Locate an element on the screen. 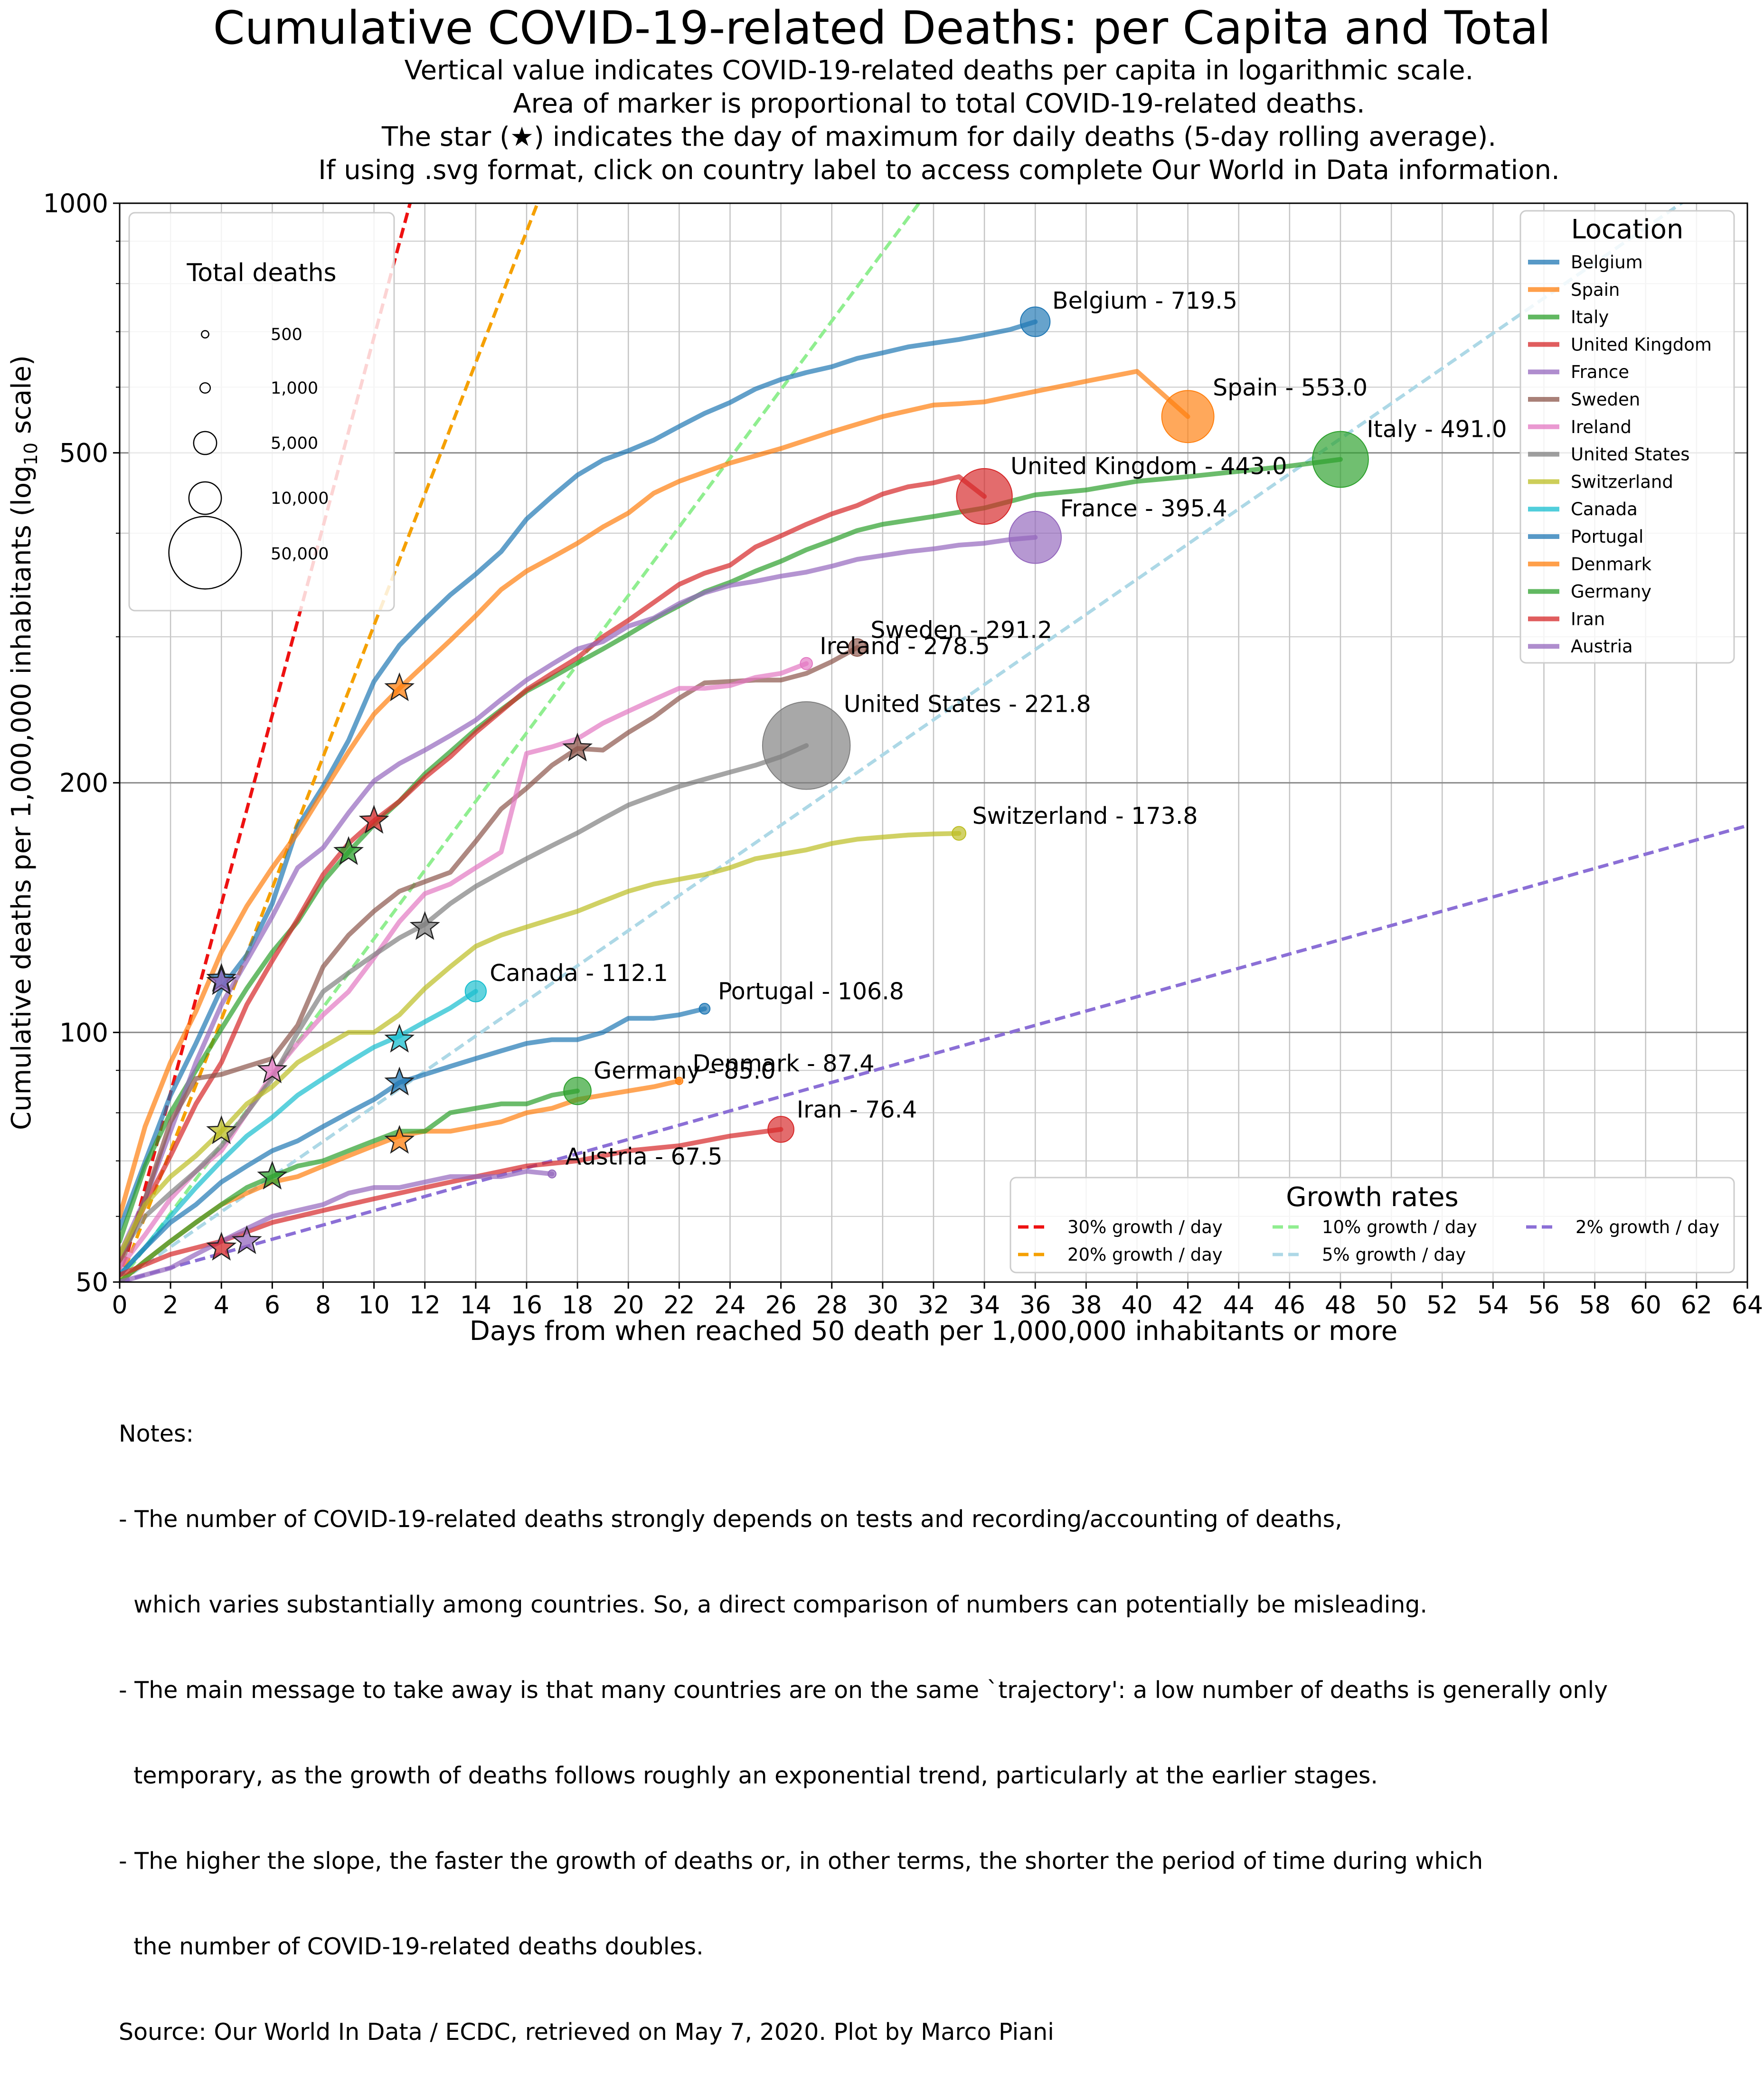 This screenshot has height=2075, width=1764. x-tick-label: 58 is located at coordinates (1595, 1305).